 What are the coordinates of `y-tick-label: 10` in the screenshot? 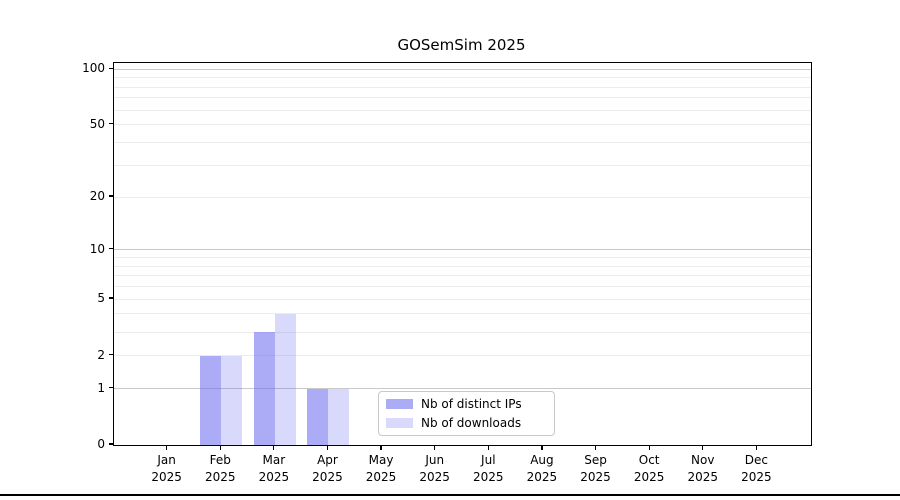 It's located at (97, 248).